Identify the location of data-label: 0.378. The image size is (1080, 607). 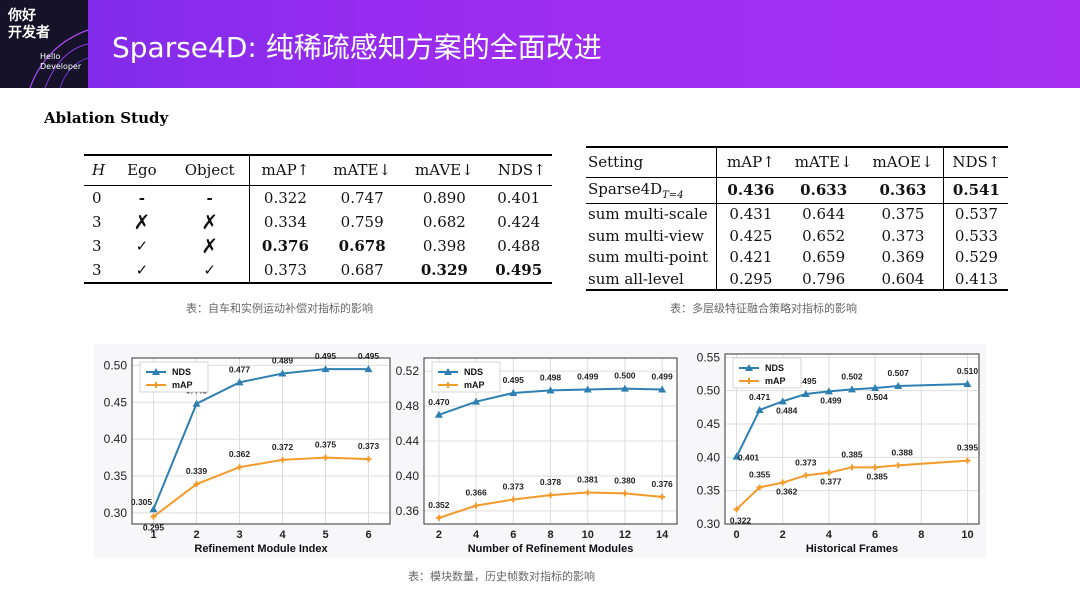
(551, 482).